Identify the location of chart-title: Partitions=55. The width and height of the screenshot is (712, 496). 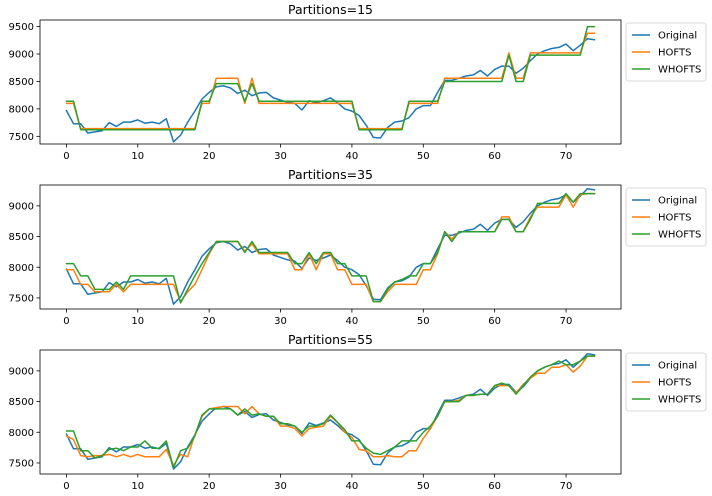
(330, 339).